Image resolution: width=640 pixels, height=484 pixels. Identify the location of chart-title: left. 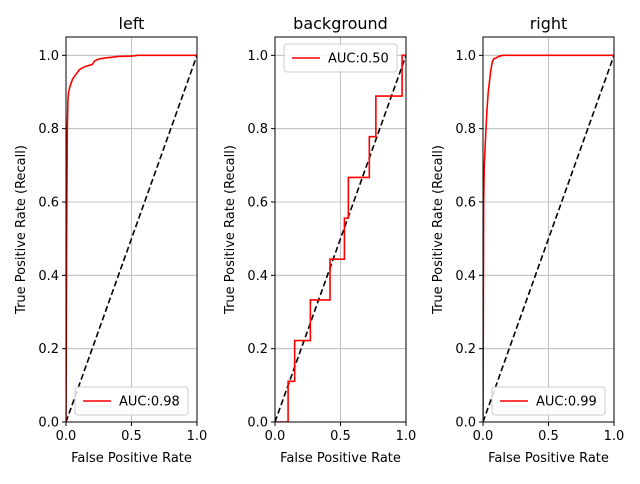
(132, 23).